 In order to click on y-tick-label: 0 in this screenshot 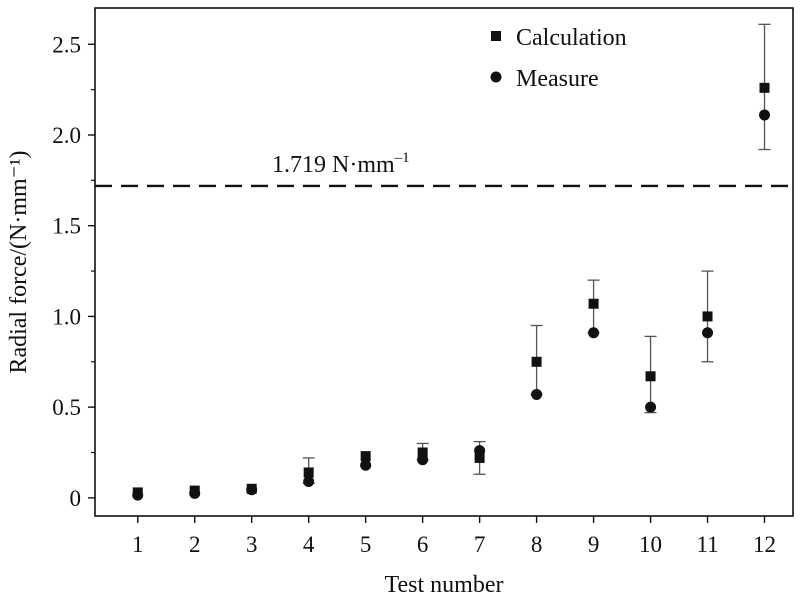, I will do `click(76, 498)`.